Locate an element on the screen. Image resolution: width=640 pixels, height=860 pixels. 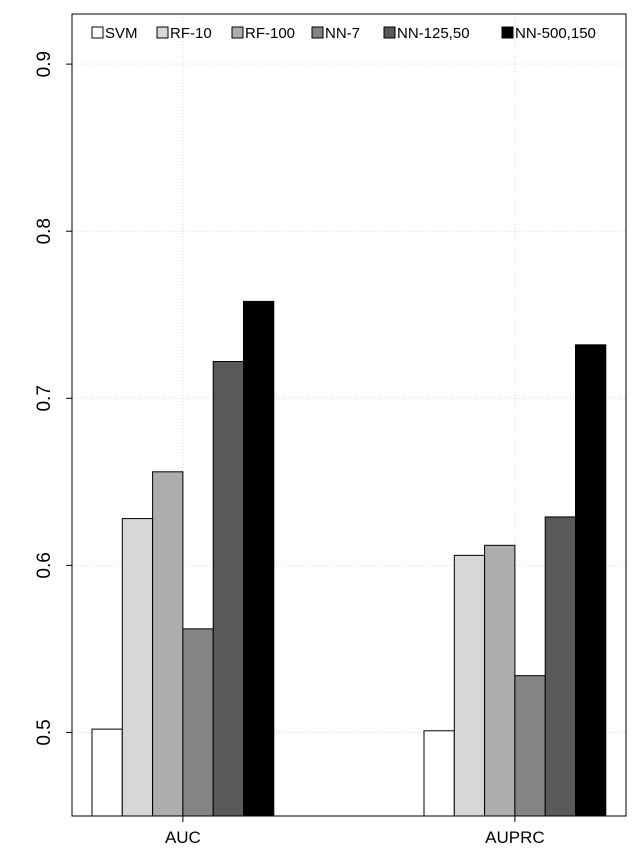
legend-label-1: RF-10 is located at coordinates (191, 33).